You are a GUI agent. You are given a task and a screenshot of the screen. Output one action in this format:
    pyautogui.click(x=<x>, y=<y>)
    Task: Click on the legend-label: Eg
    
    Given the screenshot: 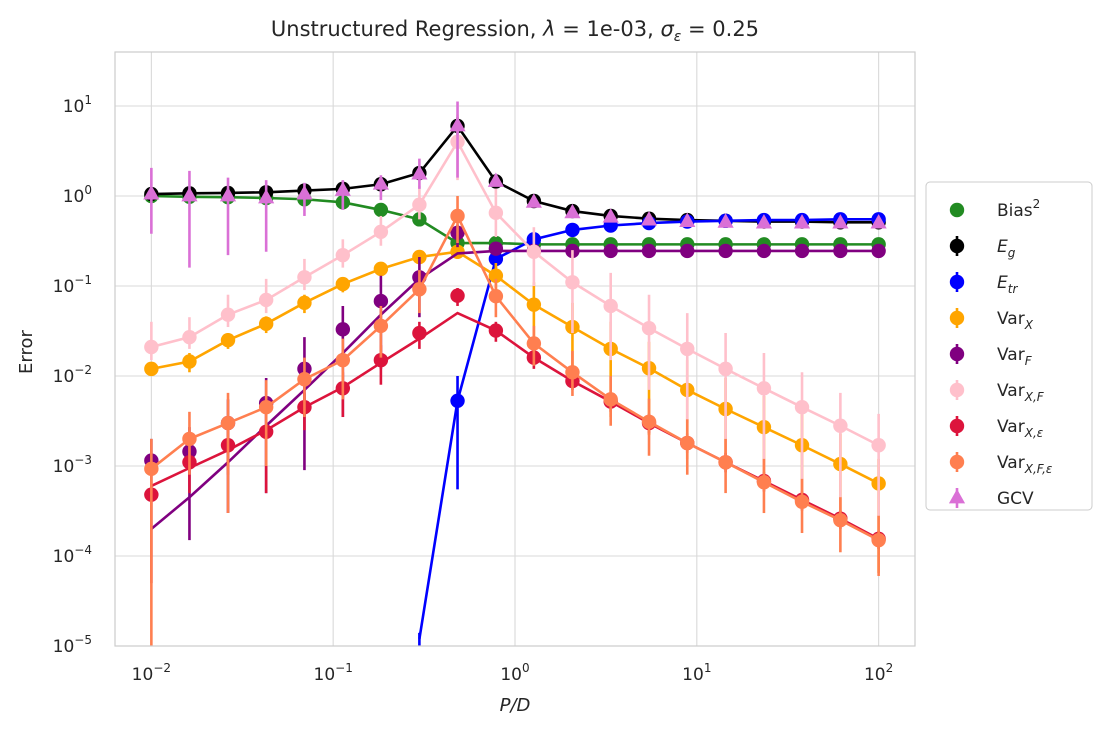 What is the action you would take?
    pyautogui.click(x=1006, y=248)
    